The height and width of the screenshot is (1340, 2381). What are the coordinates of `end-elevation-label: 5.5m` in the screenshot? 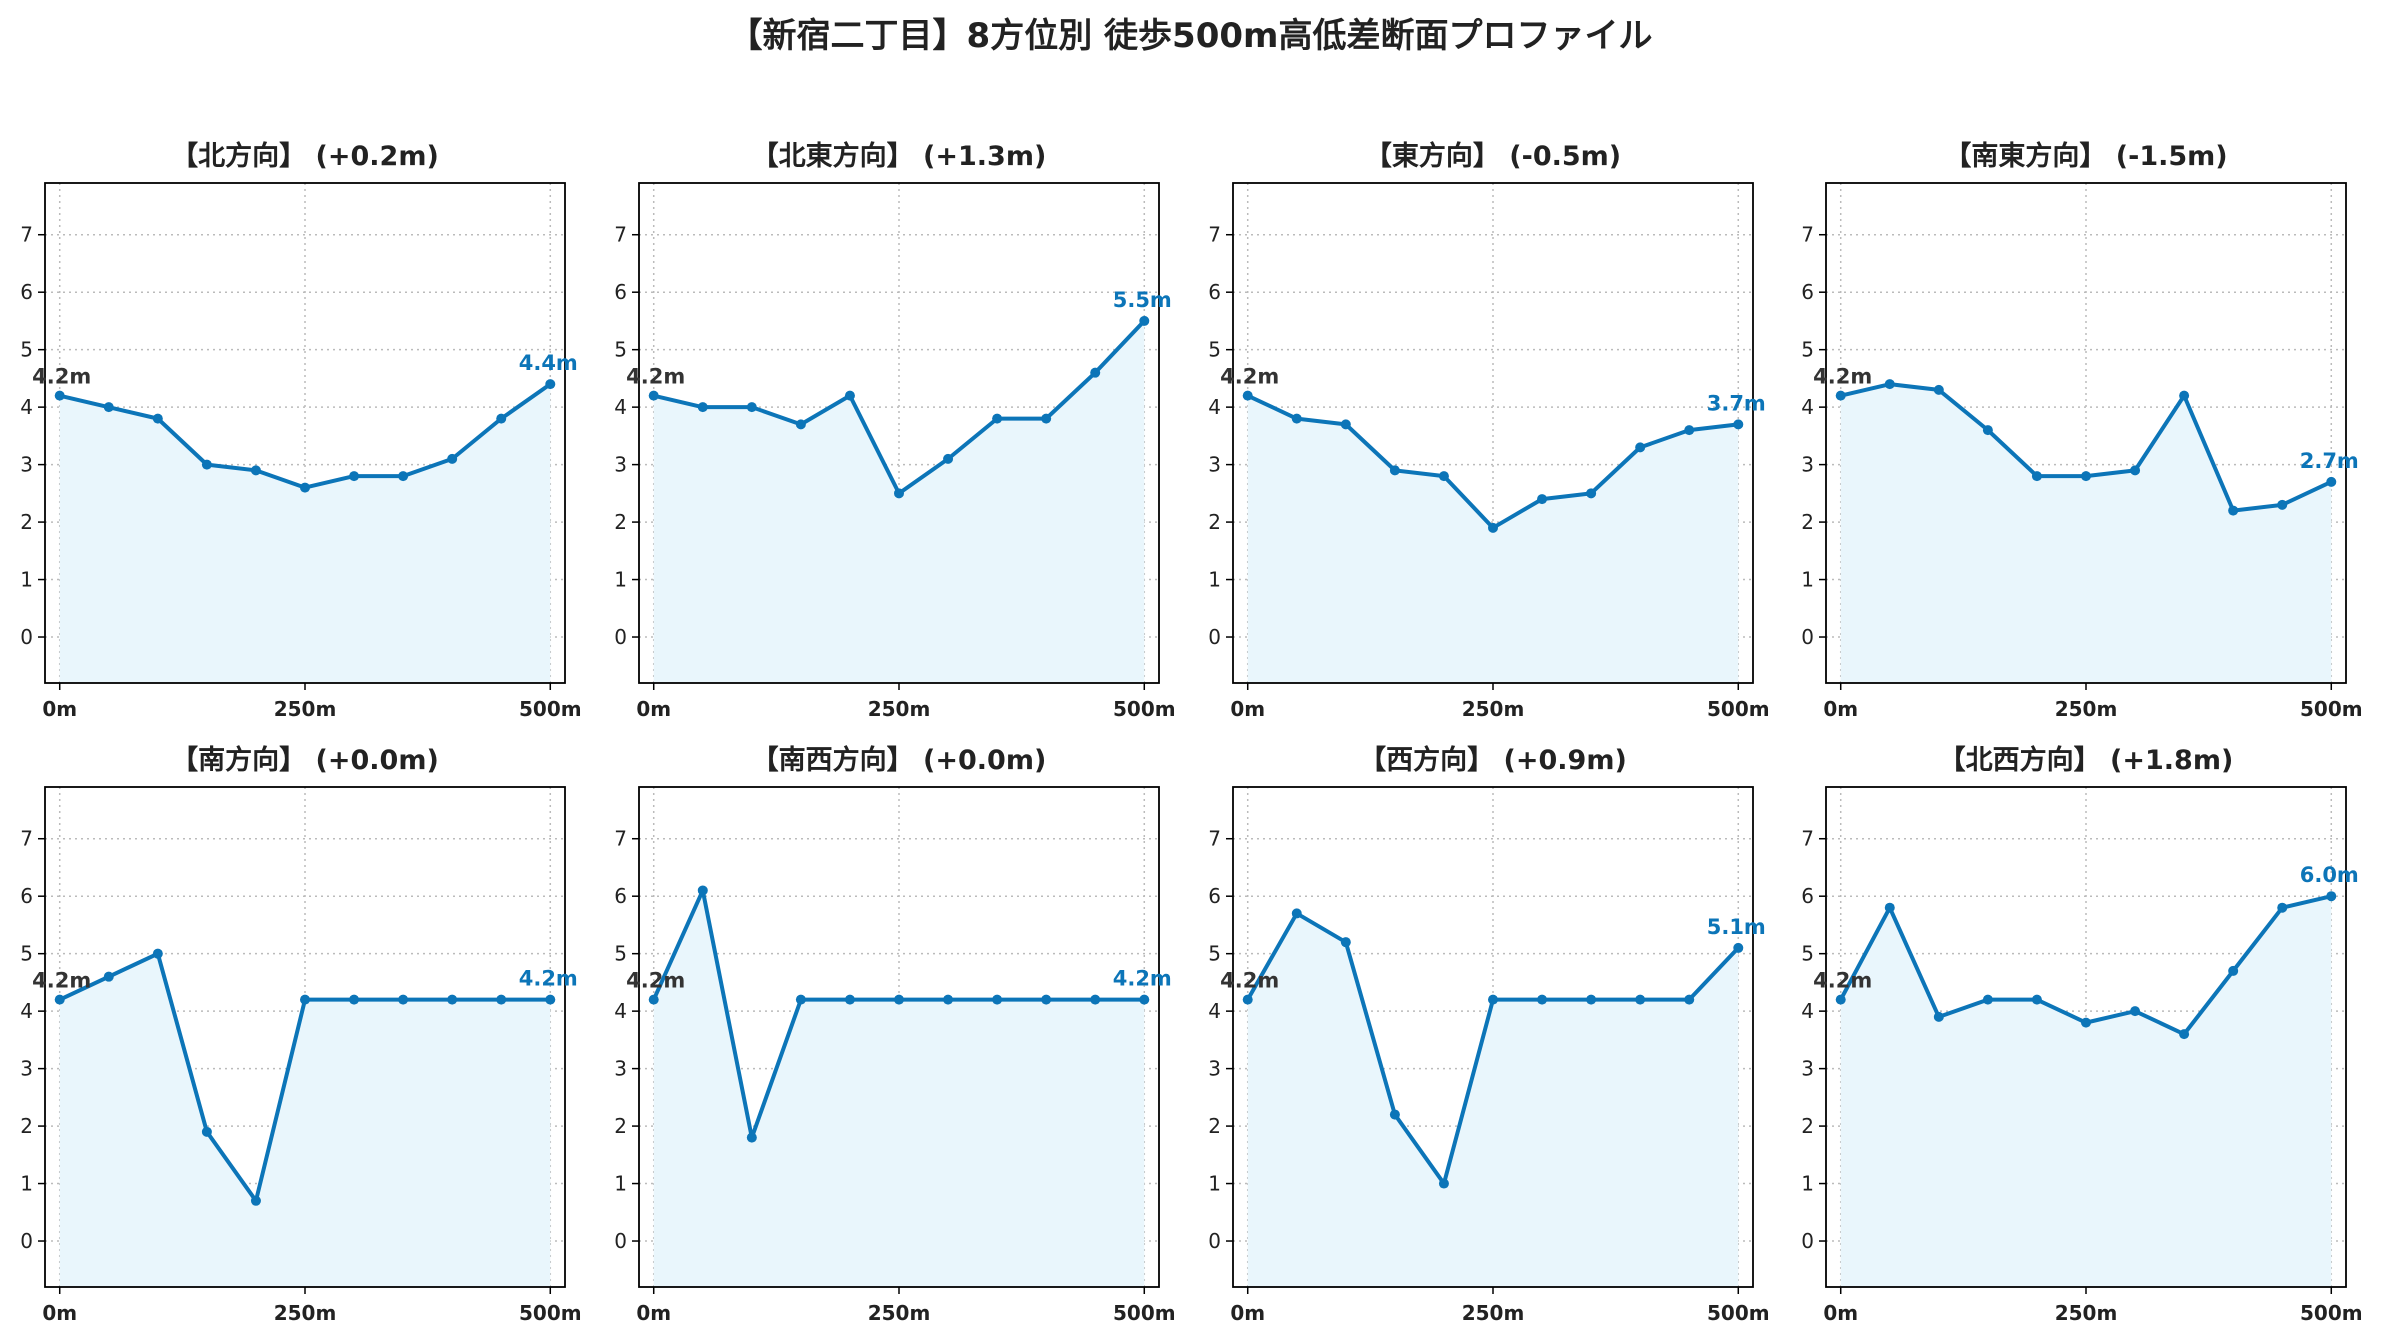 It's located at (1142, 300).